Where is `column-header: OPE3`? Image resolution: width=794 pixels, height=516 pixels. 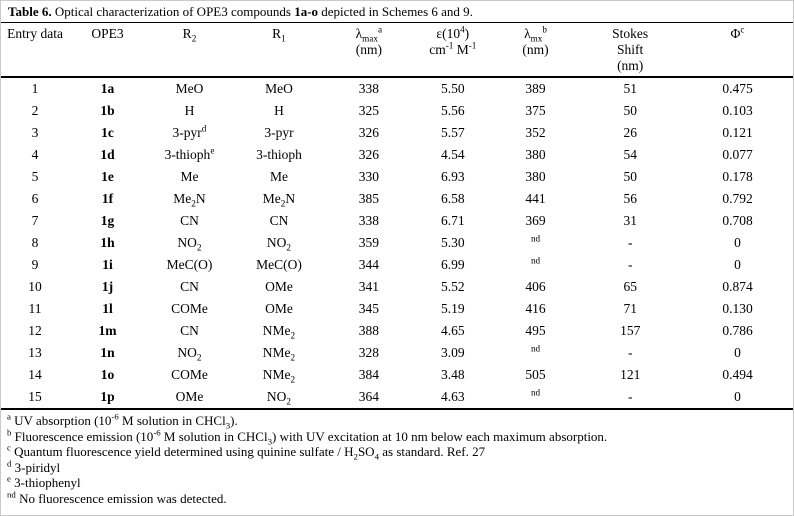
column-header: OPE3 is located at coordinates (107, 50).